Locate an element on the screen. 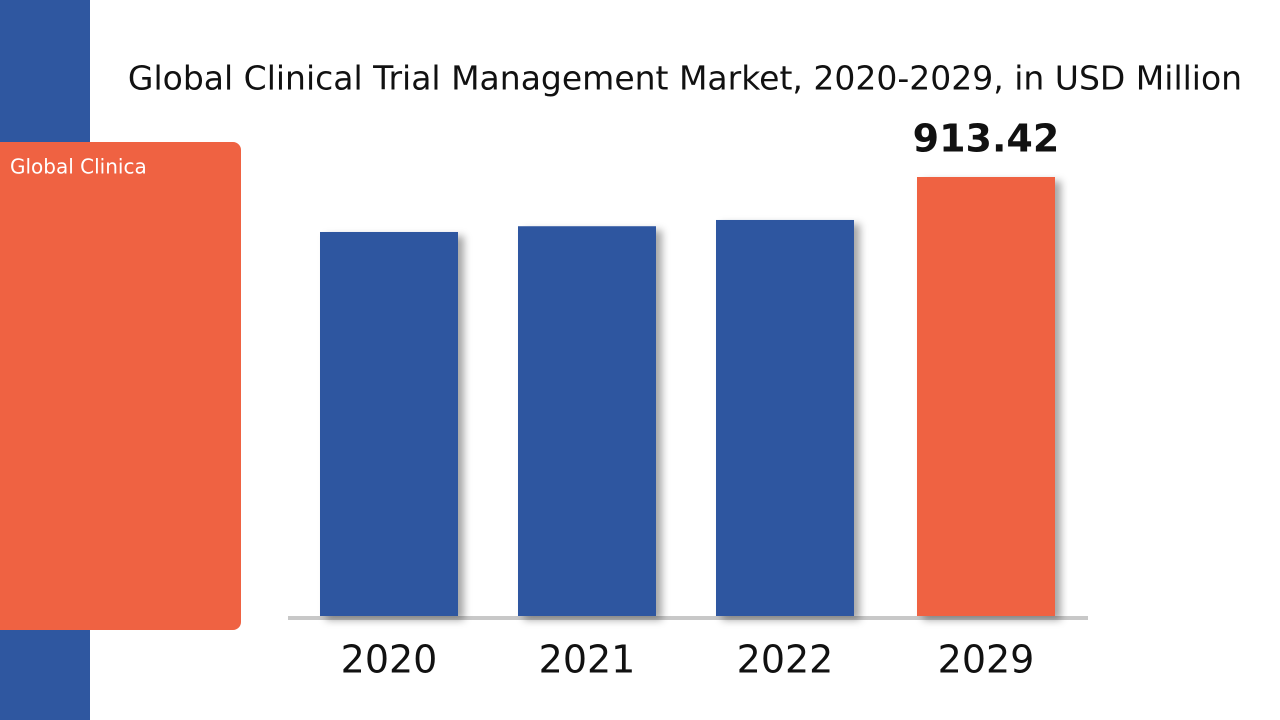 The height and width of the screenshot is (720, 1280). x-tick-label: 2029 is located at coordinates (986, 660).